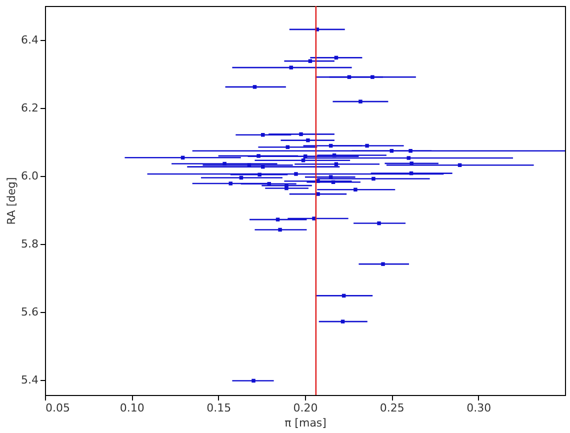 The image size is (570, 433). What do you see at coordinates (29, 176) in the screenshot?
I see `y-tick-label: 6.0` at bounding box center [29, 176].